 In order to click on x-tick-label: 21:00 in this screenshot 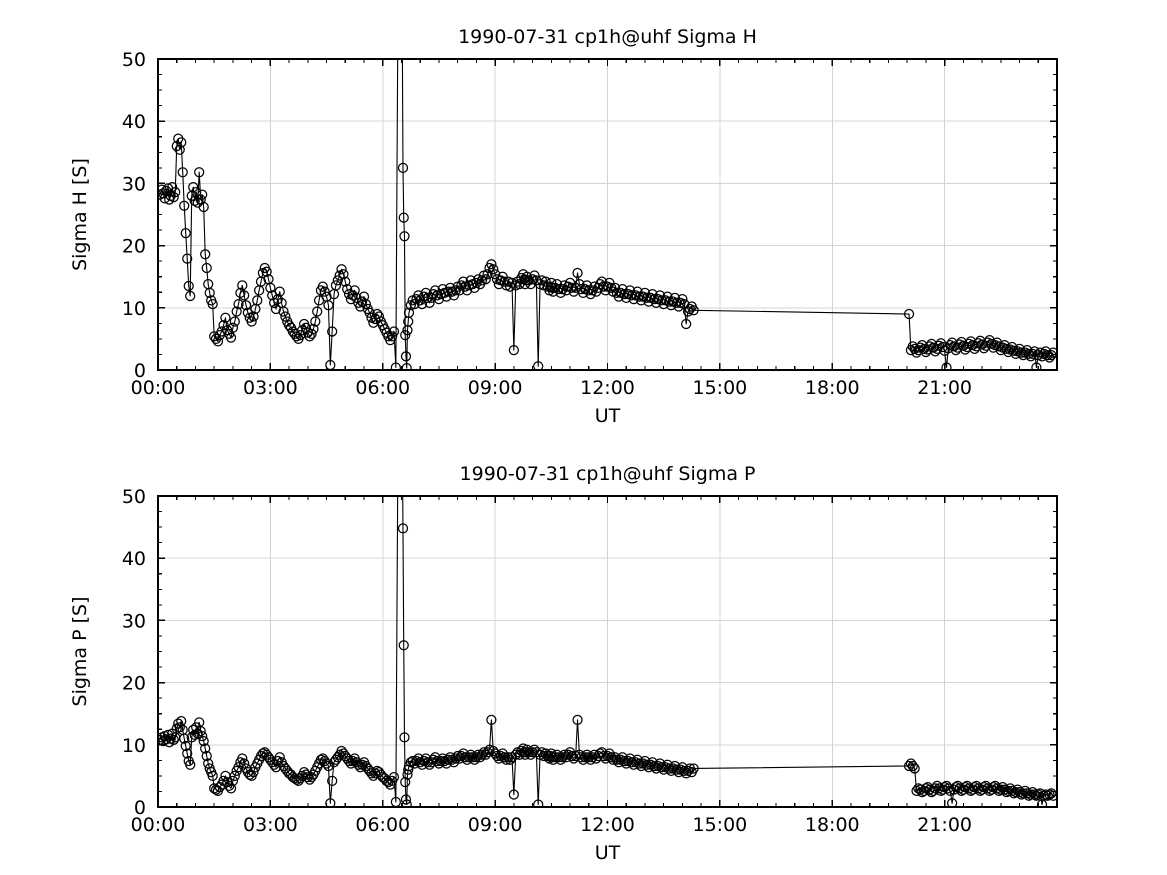, I will do `click(944, 388)`.